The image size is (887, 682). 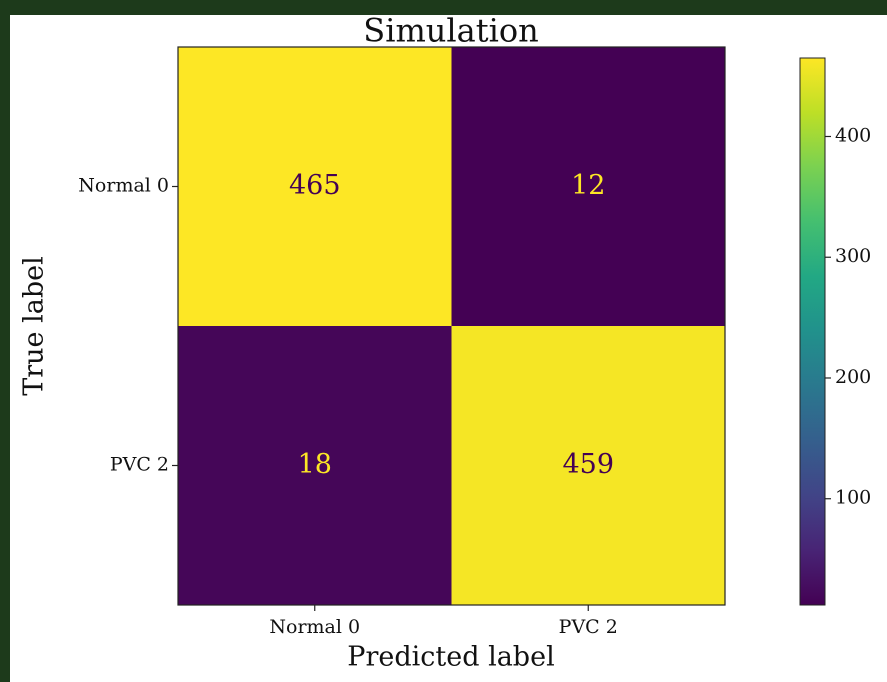 What do you see at coordinates (853, 377) in the screenshot?
I see `colorbar-tick-label: 200` at bounding box center [853, 377].